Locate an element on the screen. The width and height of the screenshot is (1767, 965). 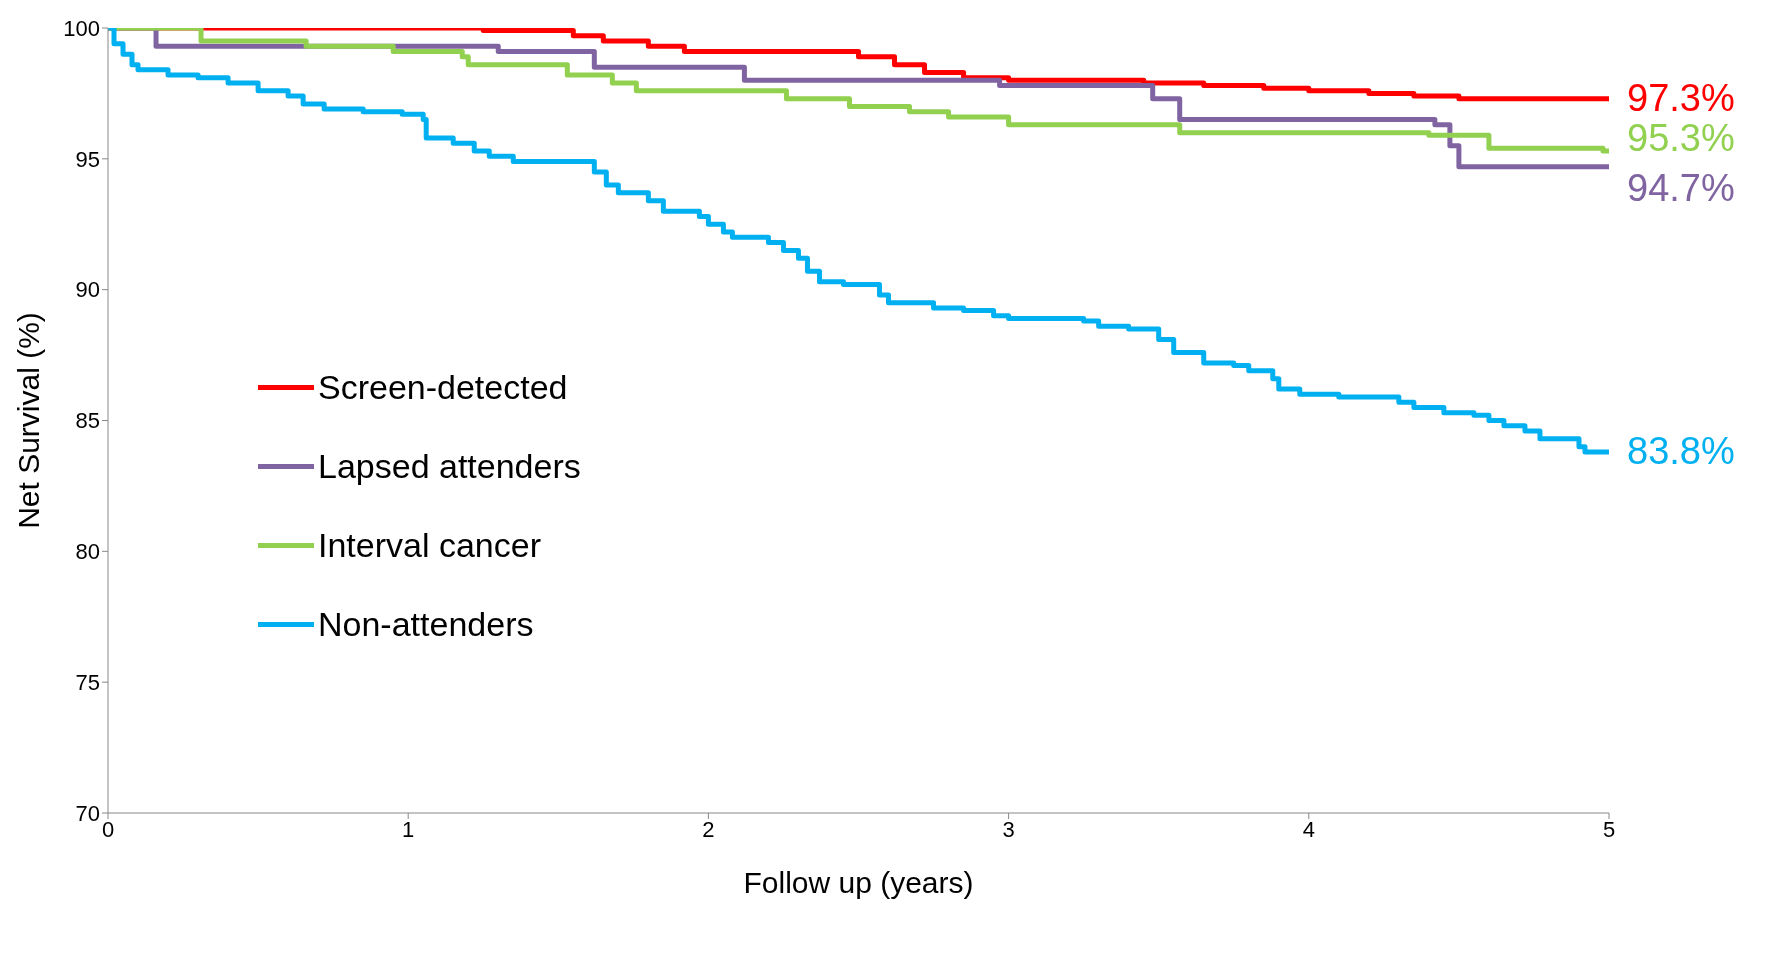
y-tick-label: 95 is located at coordinates (87, 159).